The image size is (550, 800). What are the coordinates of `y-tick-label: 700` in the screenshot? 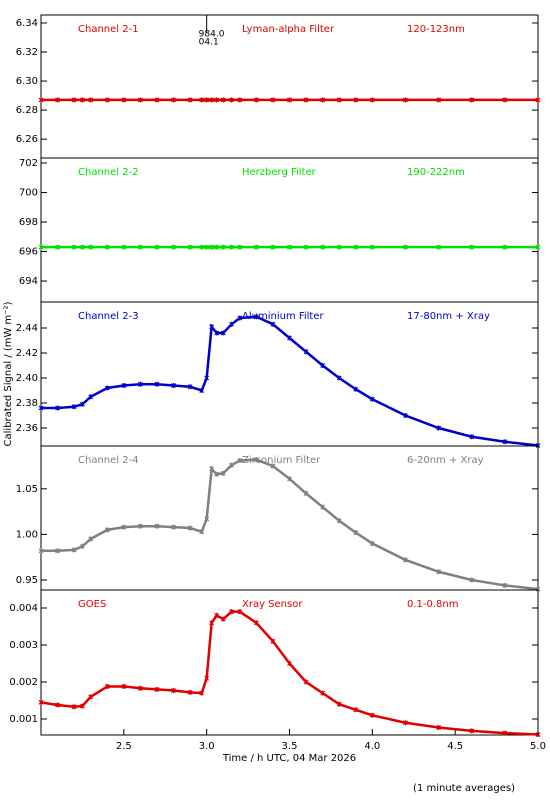 It's located at (28, 193).